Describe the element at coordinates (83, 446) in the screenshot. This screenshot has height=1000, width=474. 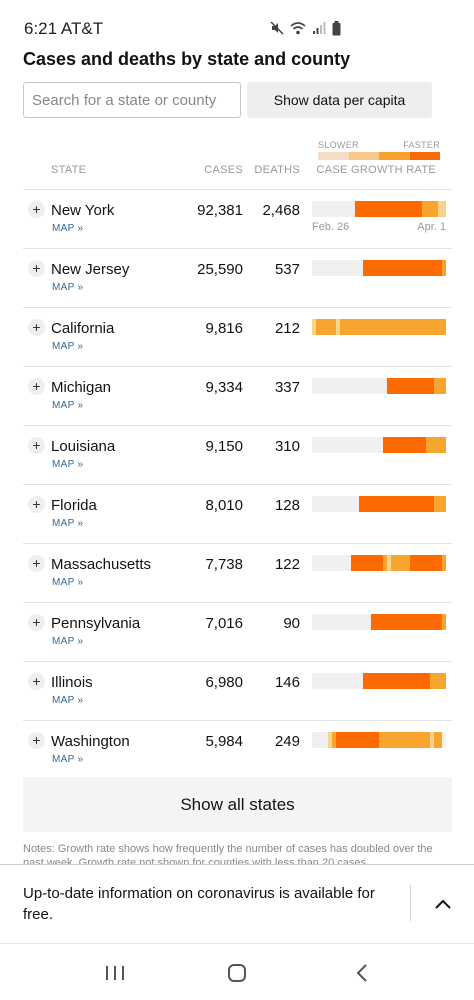
I see `state-name: Louisiana` at that location.